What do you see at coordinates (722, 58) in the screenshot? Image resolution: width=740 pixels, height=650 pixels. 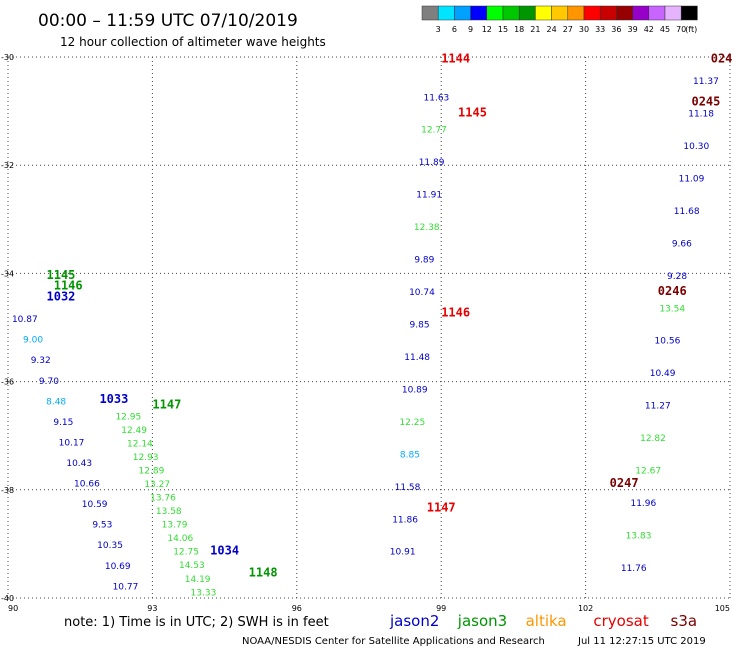 I see `time-label: 024` at bounding box center [722, 58].